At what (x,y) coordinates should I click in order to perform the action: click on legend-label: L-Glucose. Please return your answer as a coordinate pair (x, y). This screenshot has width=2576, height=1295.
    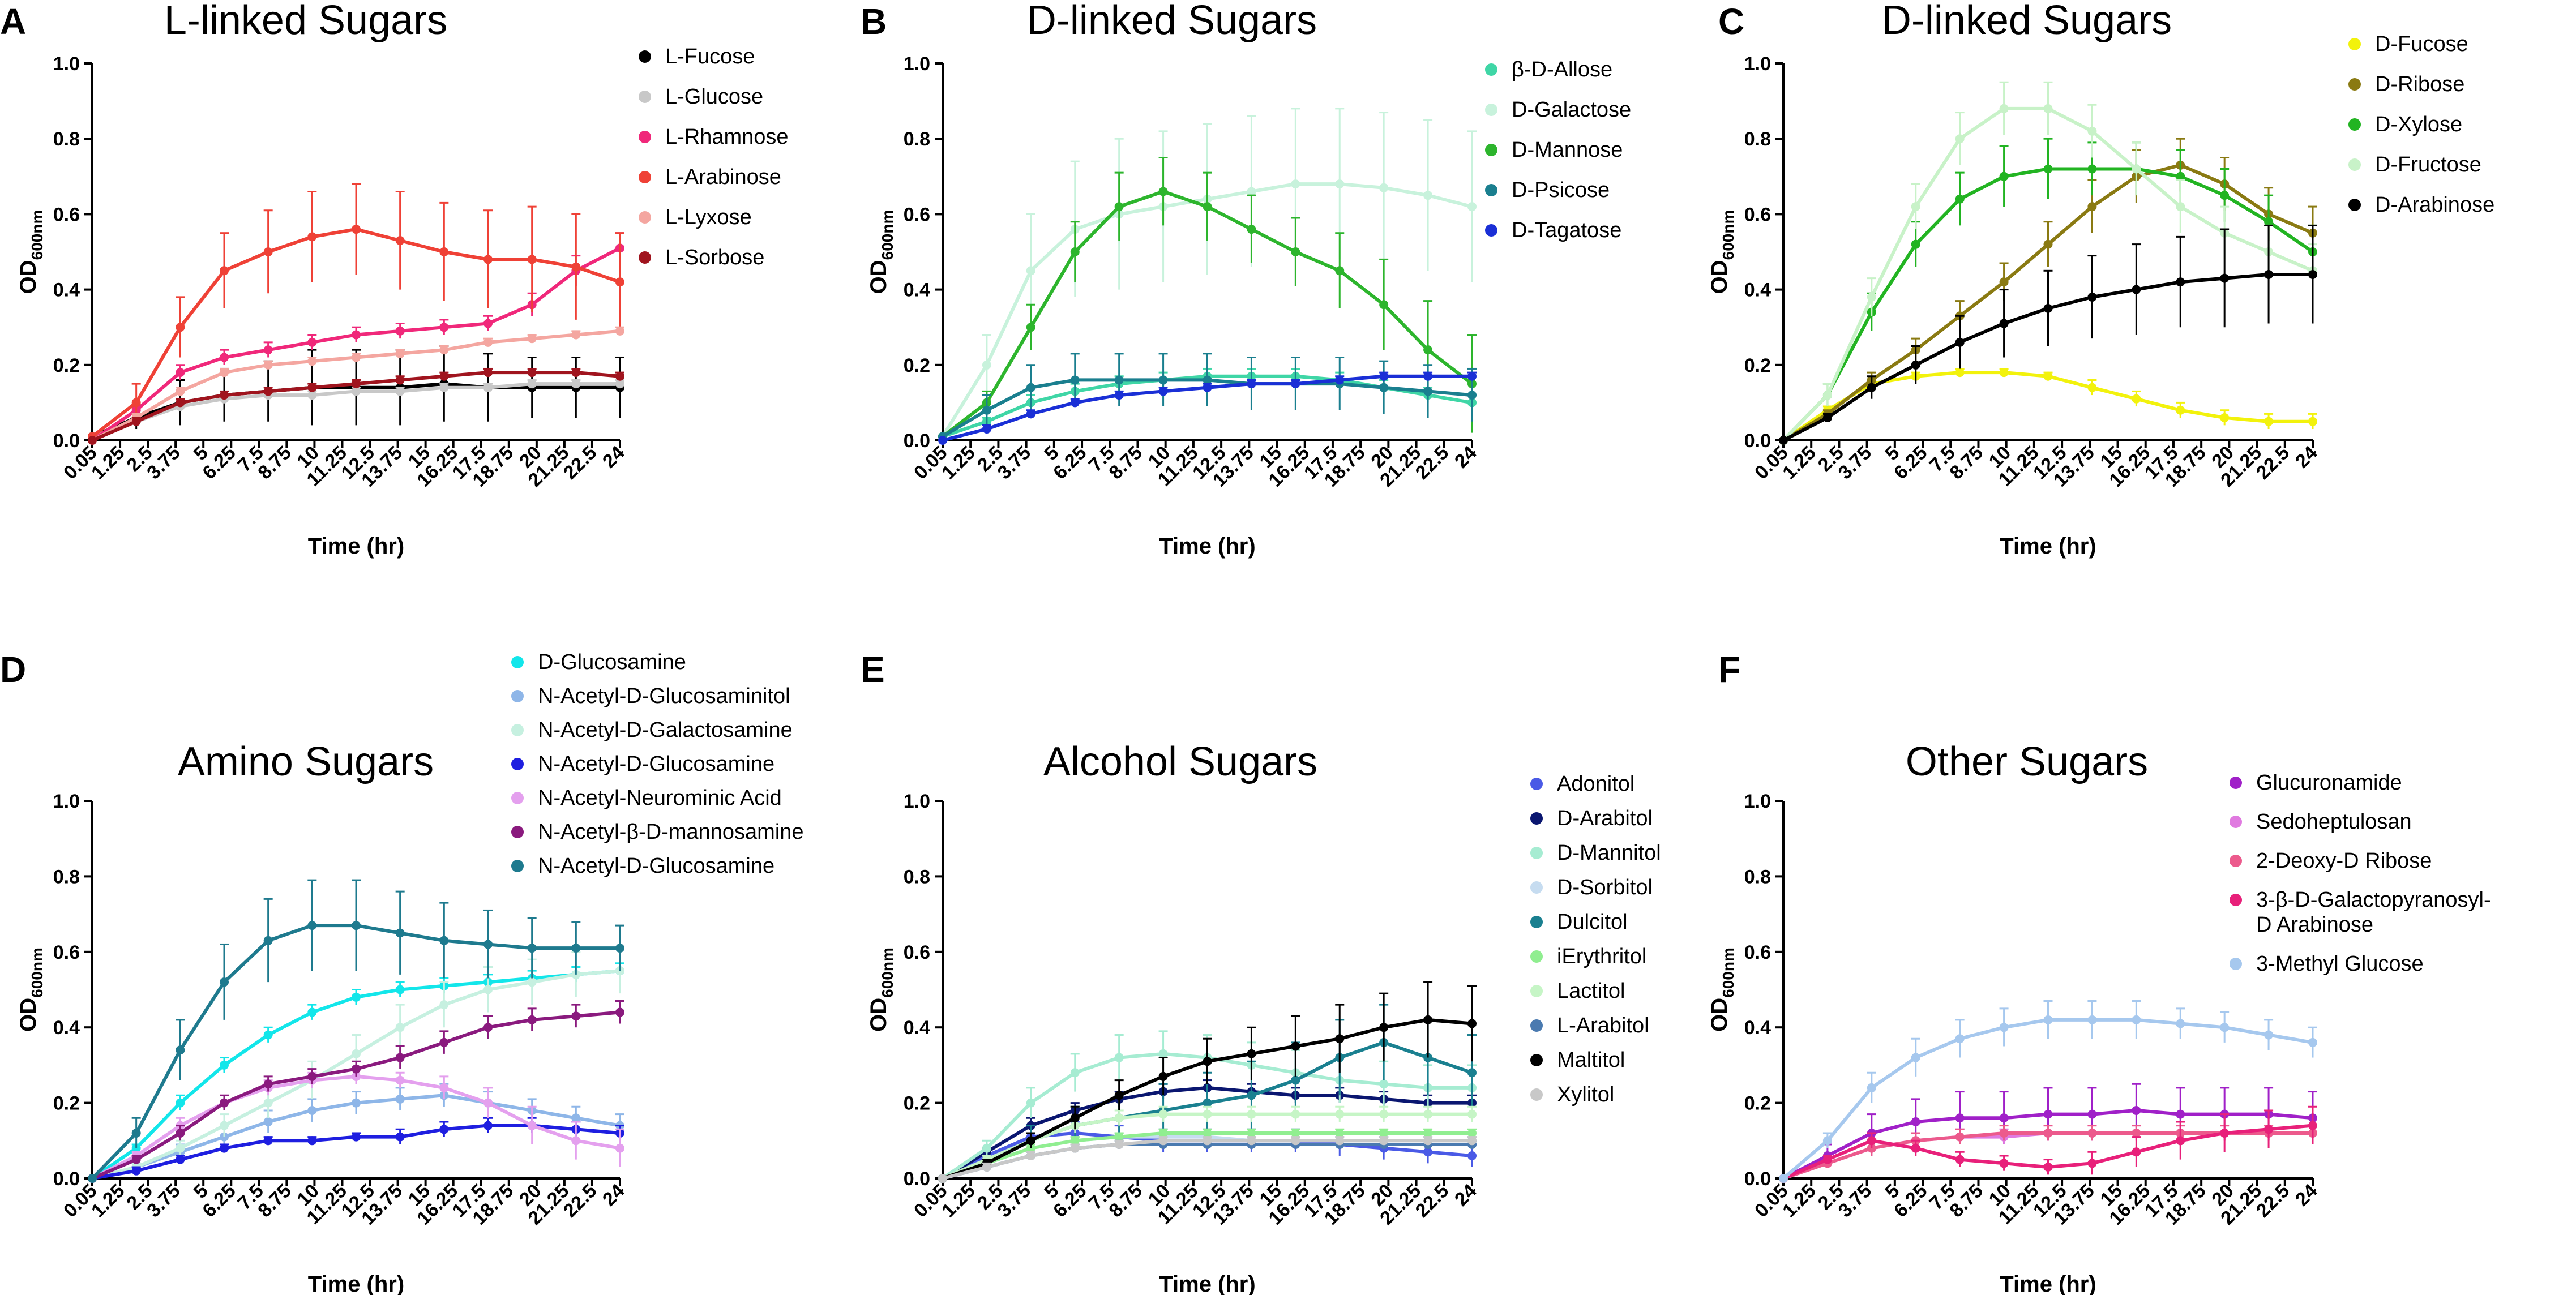
    Looking at the image, I should click on (714, 97).